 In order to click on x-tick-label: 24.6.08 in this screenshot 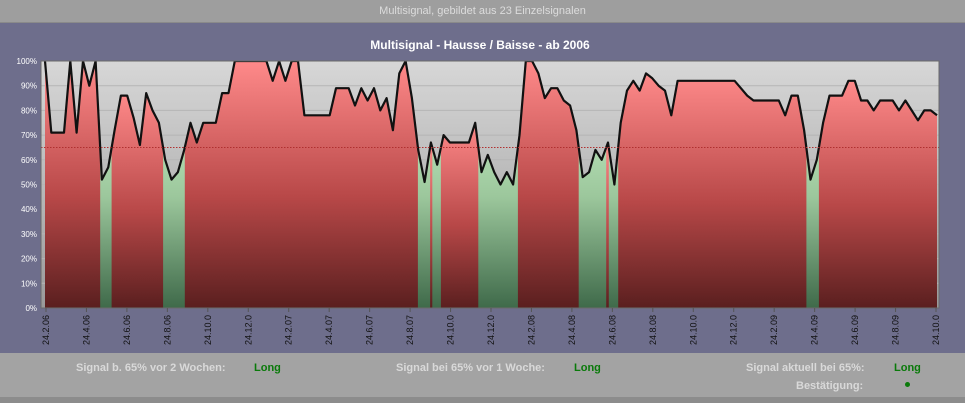, I will do `click(612, 330)`.